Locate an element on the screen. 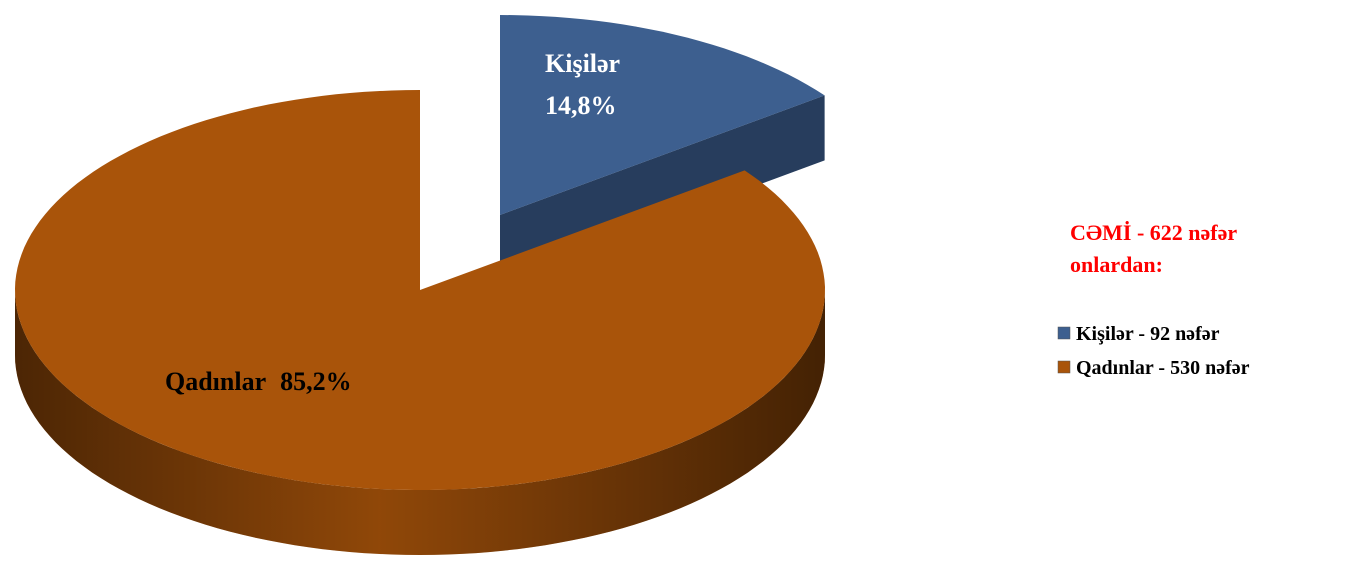  total-annotation: CƏMİ - 622 nəfər is located at coordinates (1153, 232).